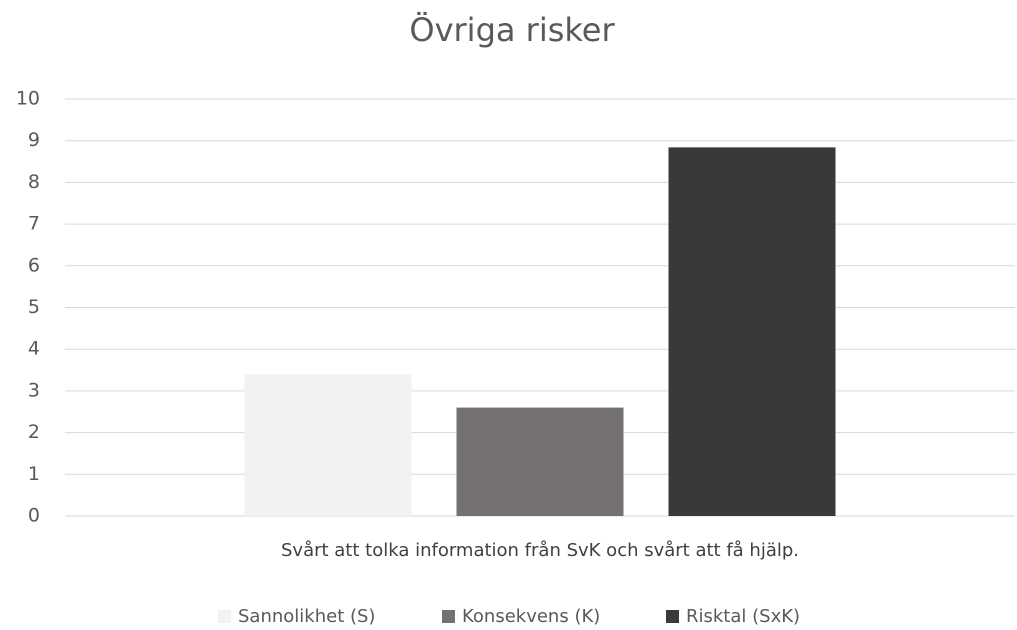 The image size is (1017, 630). I want to click on y-tick-label: 10, so click(28, 99).